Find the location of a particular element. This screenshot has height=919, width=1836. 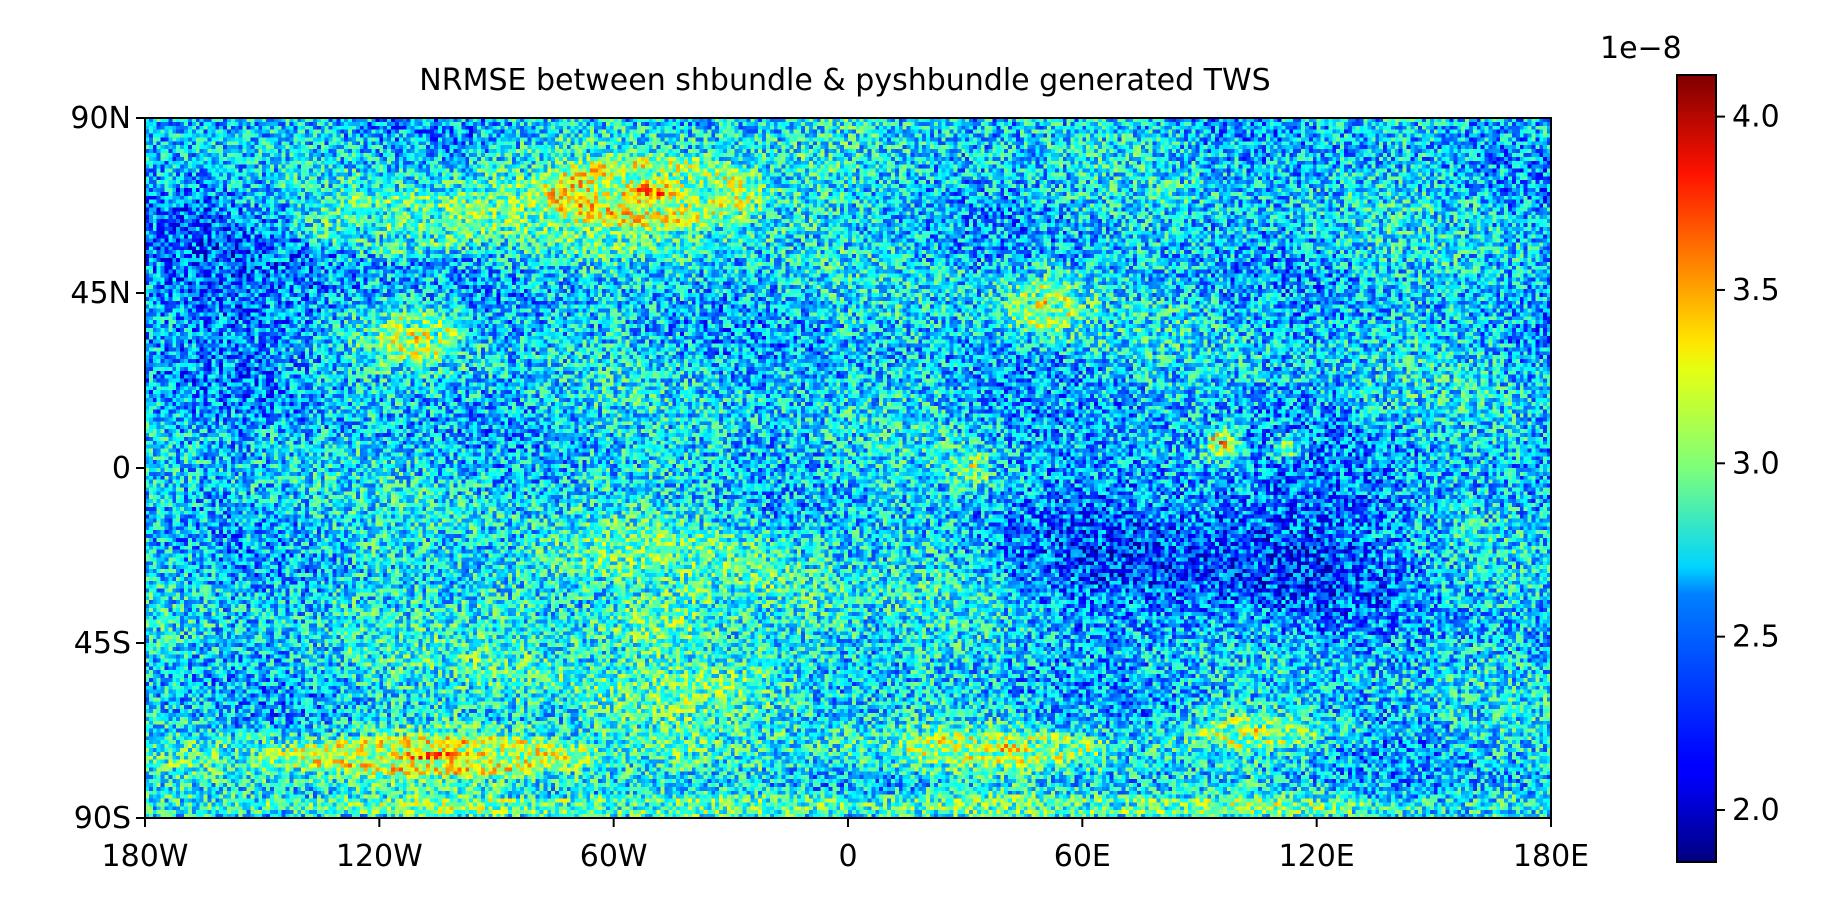

colorbar-gradient is located at coordinates (1696, 468).